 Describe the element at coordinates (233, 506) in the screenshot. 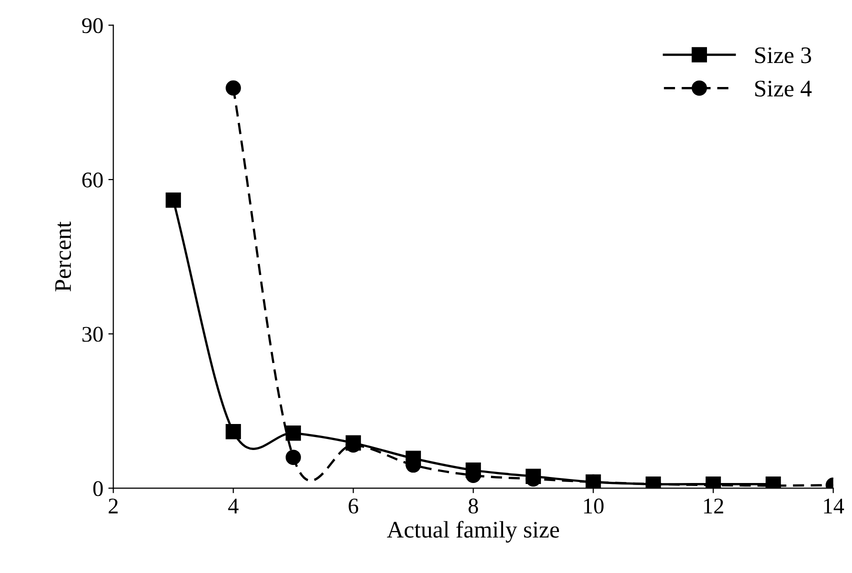

I see `x-tick-label: 4` at that location.